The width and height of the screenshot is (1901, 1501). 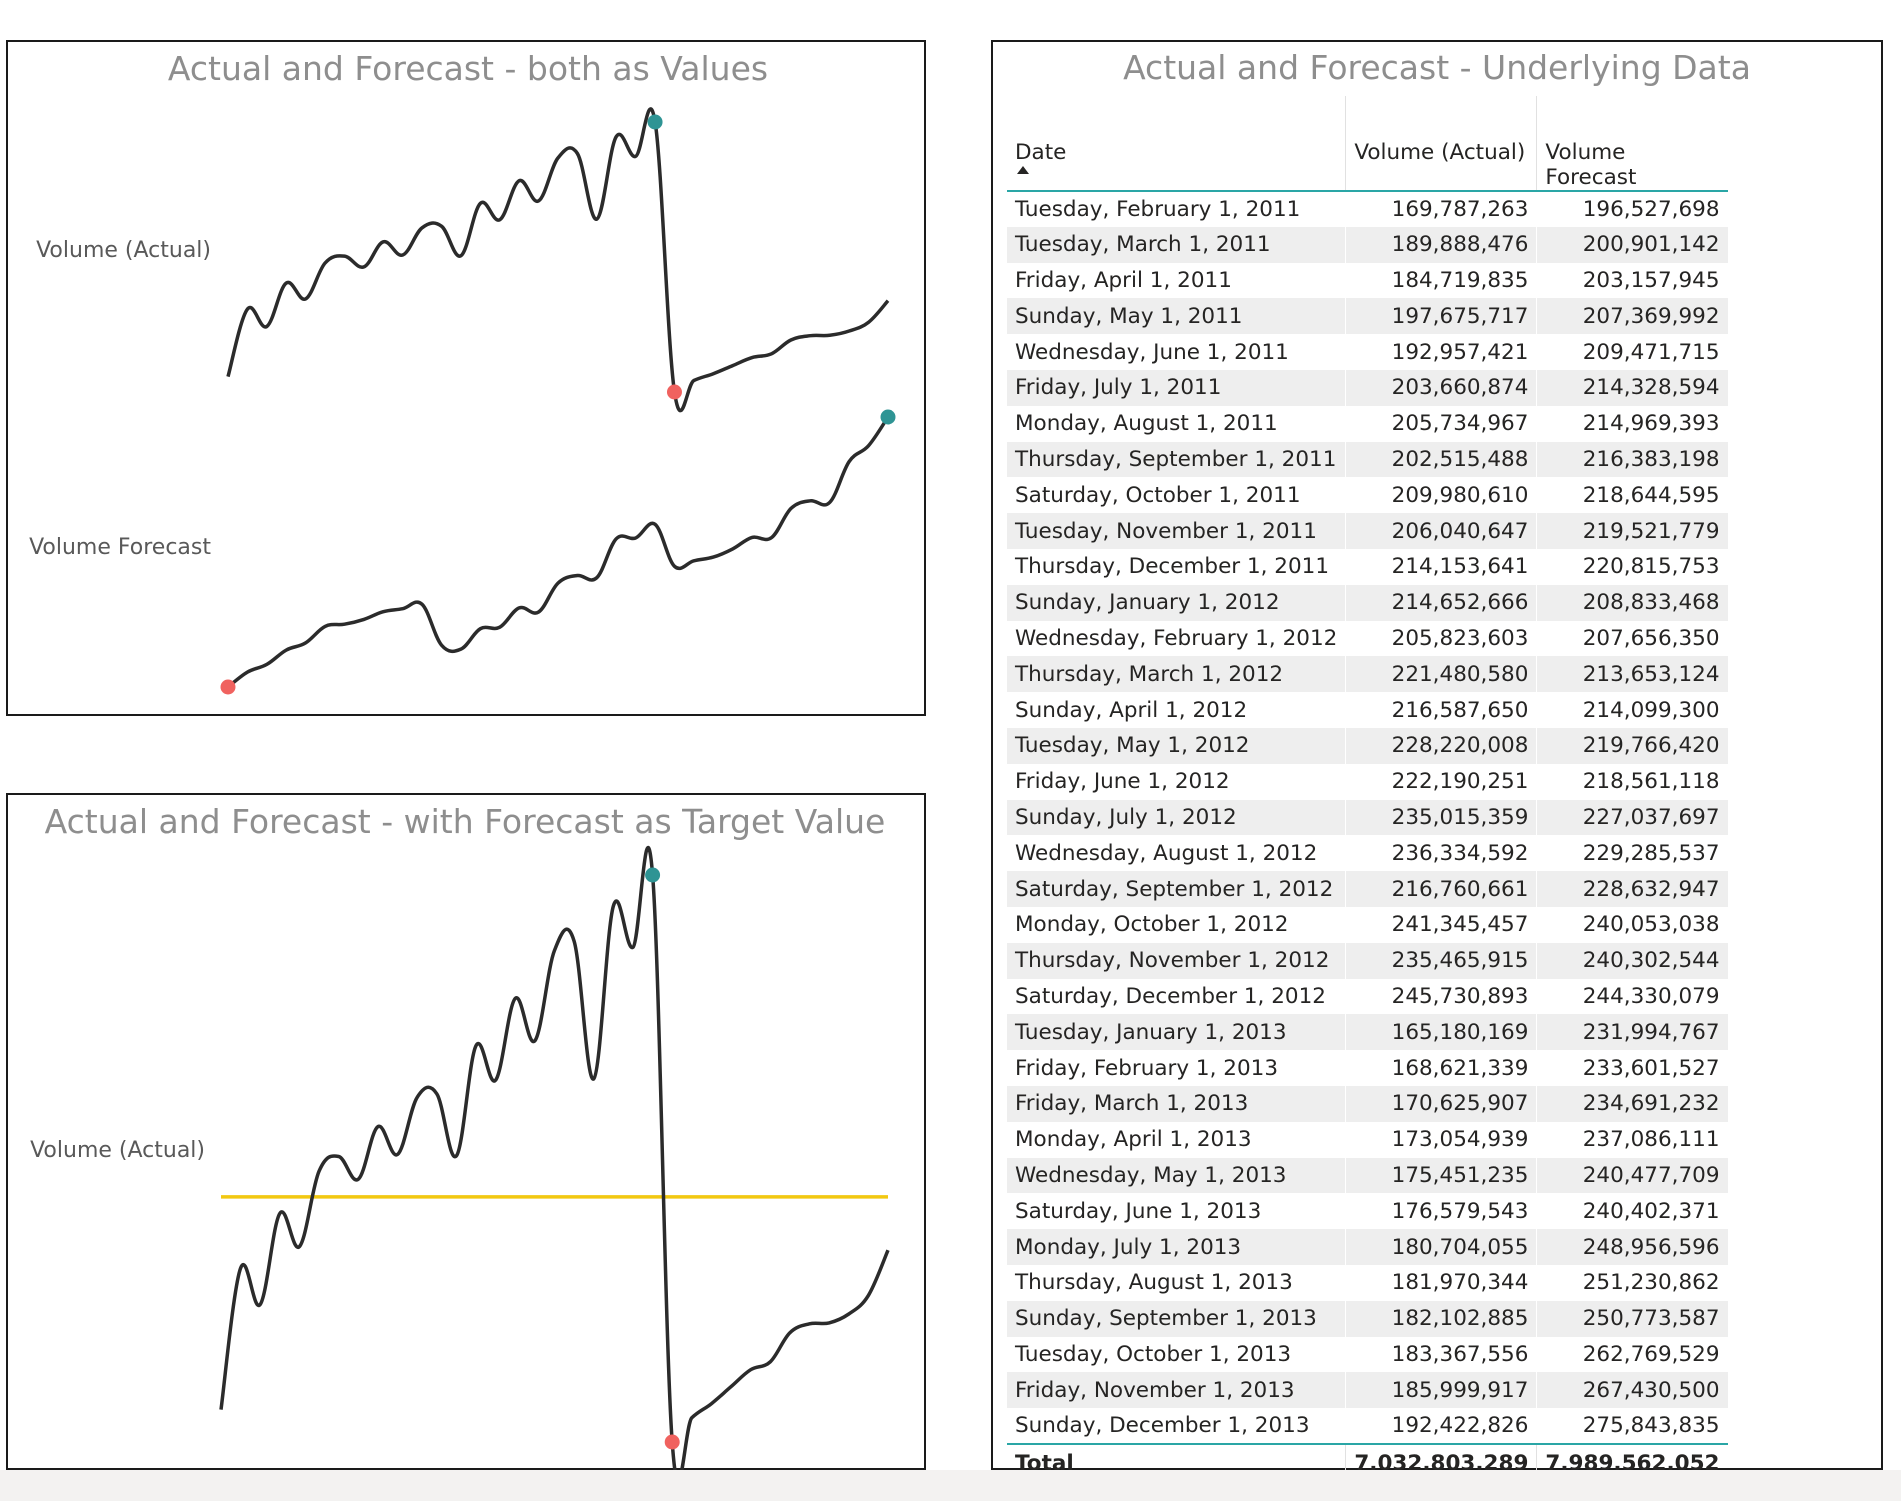 What do you see at coordinates (1441, 423) in the screenshot?
I see `cell-actual: 205,734,967` at bounding box center [1441, 423].